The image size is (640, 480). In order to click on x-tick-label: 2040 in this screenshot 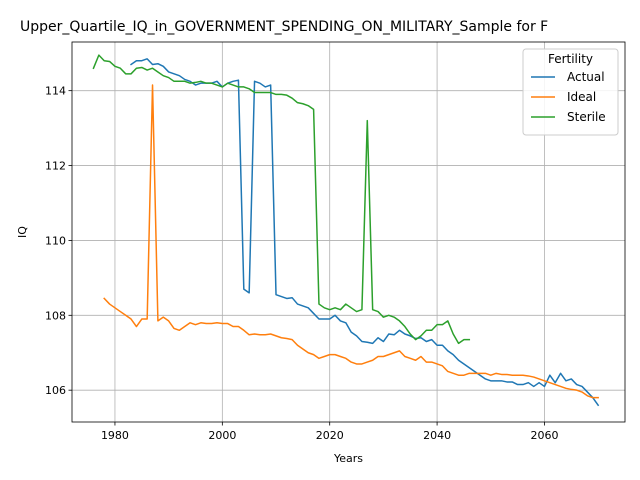, I will do `click(437, 435)`.